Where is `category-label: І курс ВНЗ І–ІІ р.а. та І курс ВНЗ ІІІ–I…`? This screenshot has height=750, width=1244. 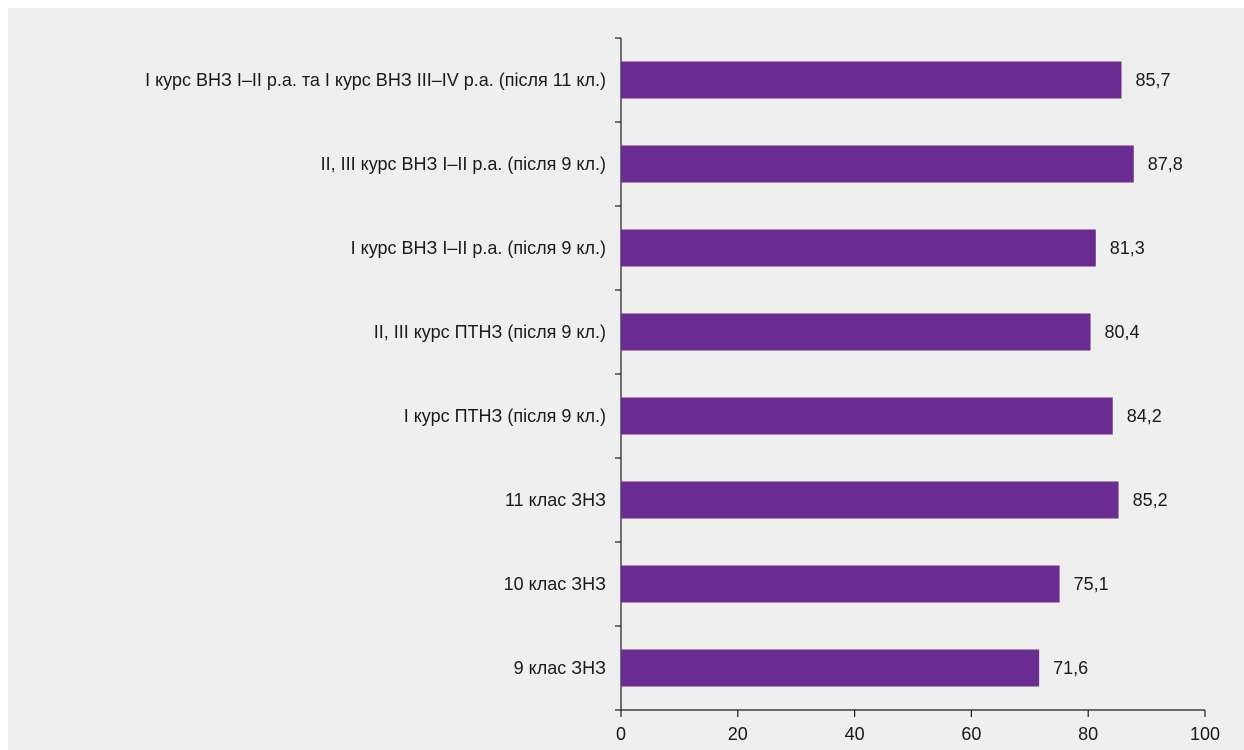
category-label: І курс ВНЗ І–ІІ р.а. та І курс ВНЗ ІІІ–I… is located at coordinates (375, 80).